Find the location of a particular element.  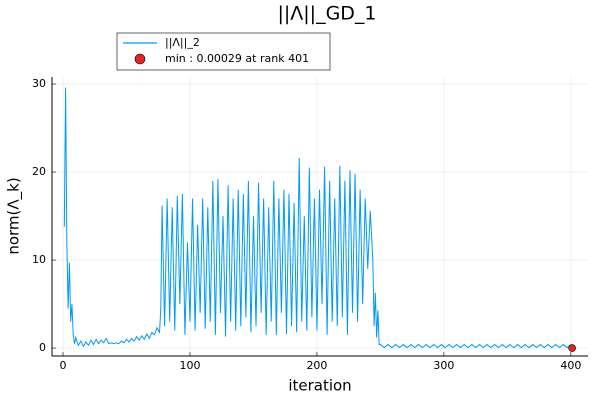

y-tick-label: 30 is located at coordinates (39, 83).